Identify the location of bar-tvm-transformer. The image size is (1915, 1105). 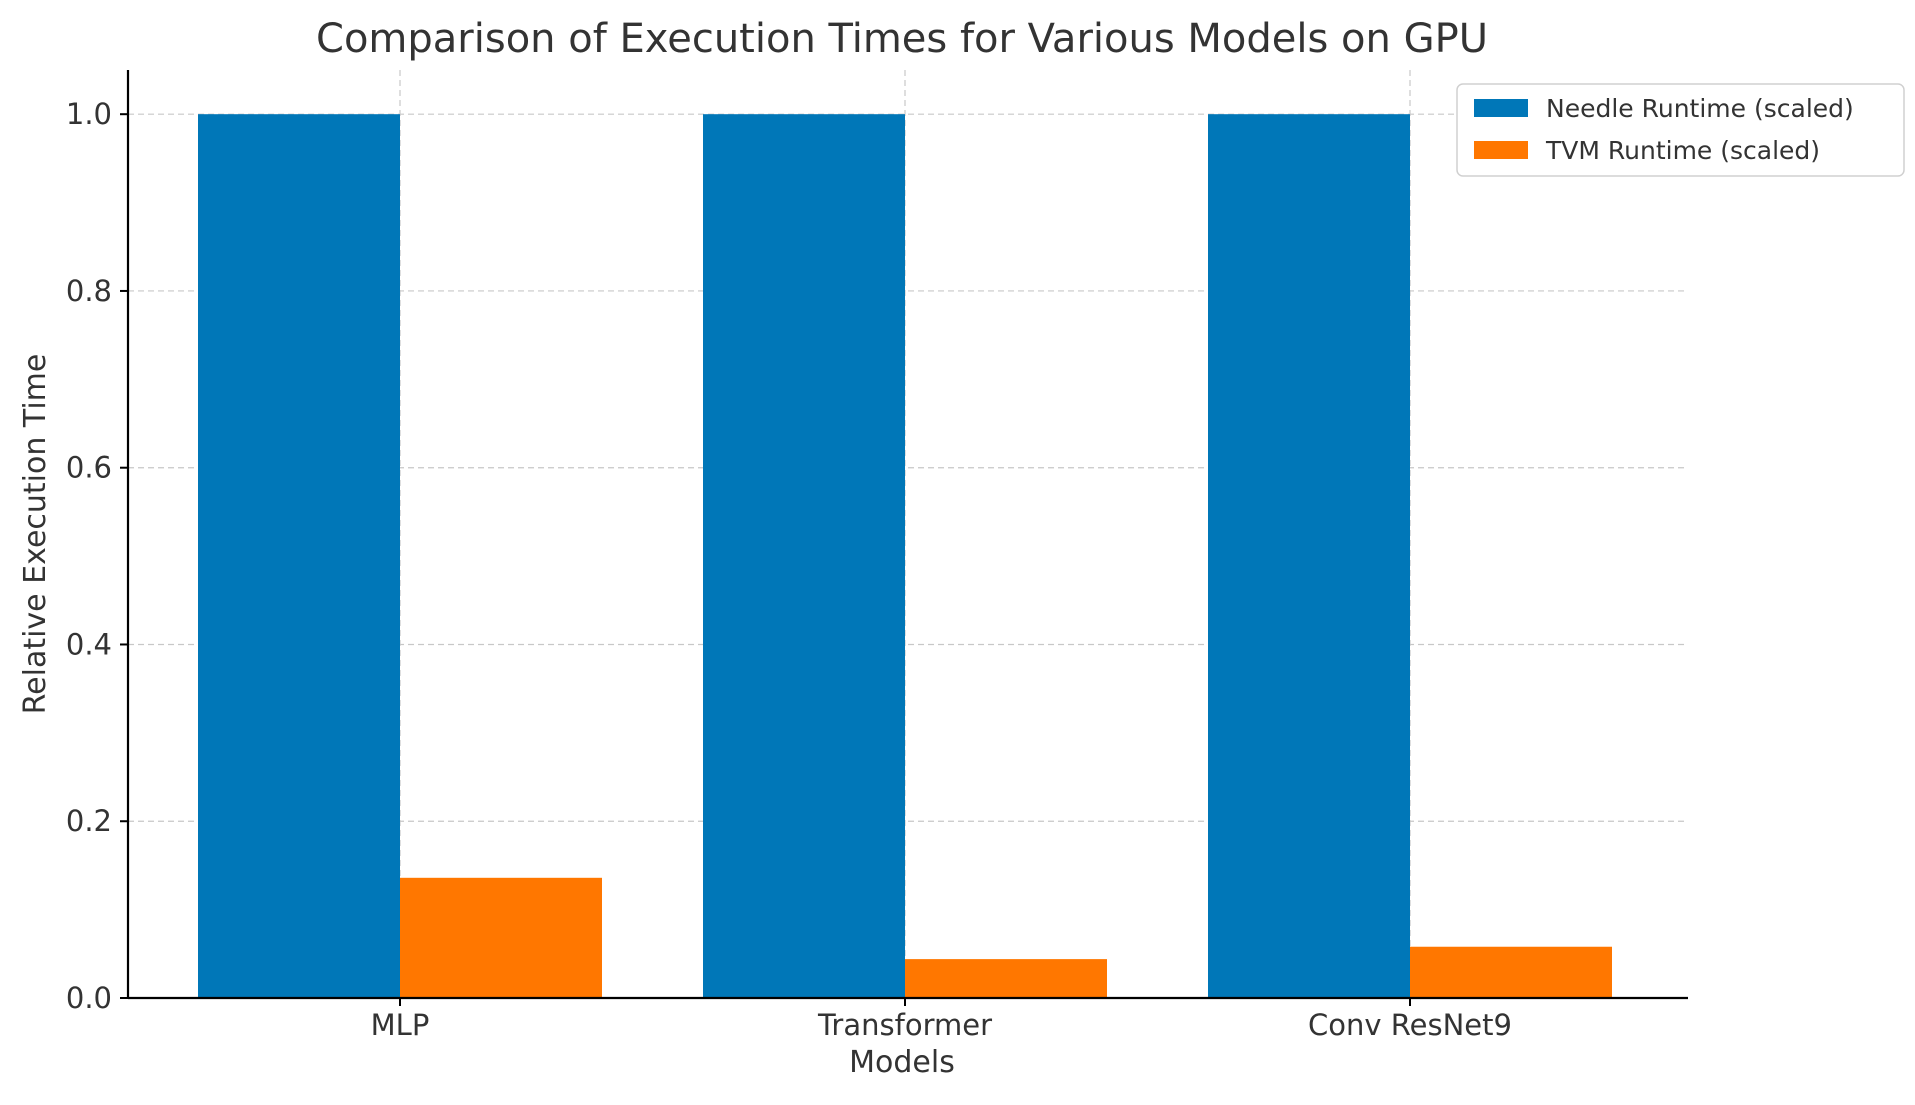
(1006, 978).